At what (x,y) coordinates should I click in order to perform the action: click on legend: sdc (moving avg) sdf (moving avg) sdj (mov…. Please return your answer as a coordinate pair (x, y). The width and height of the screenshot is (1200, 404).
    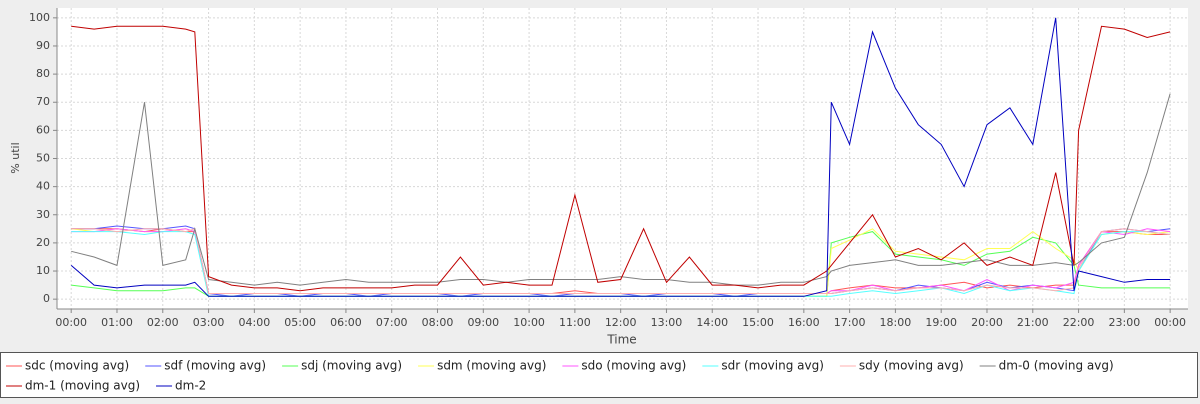
    Looking at the image, I should click on (560, 376).